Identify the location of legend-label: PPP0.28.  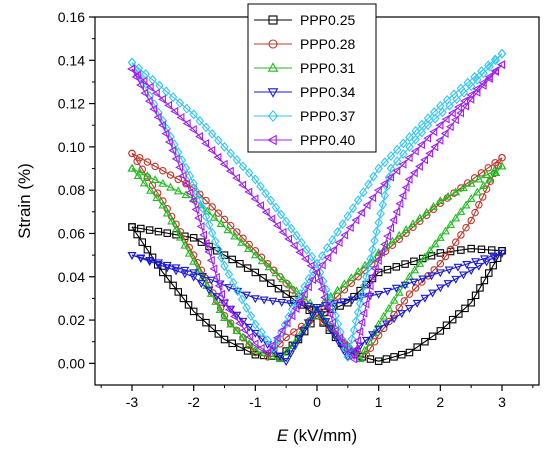
(327, 44).